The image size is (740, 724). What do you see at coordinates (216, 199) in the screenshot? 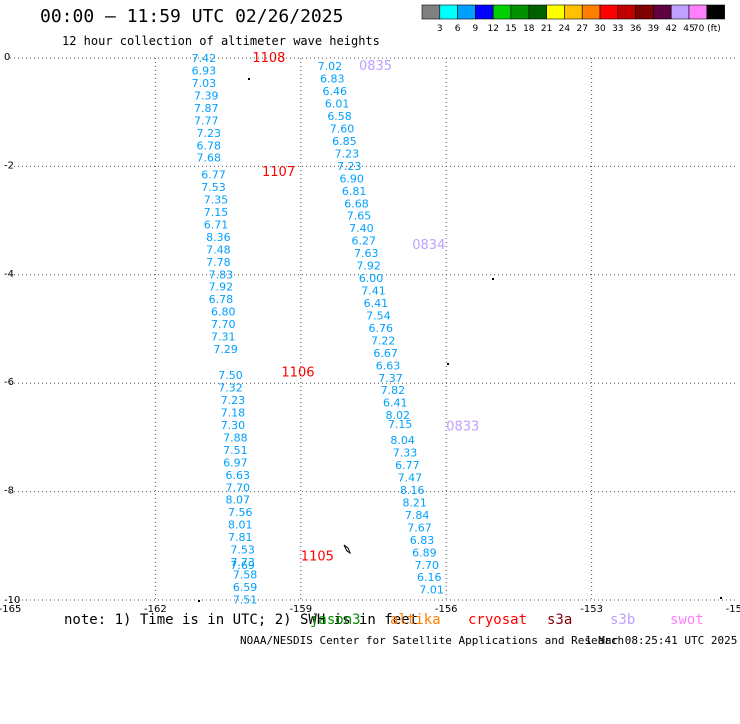
I see `wave-height-value: 7.35` at bounding box center [216, 199].